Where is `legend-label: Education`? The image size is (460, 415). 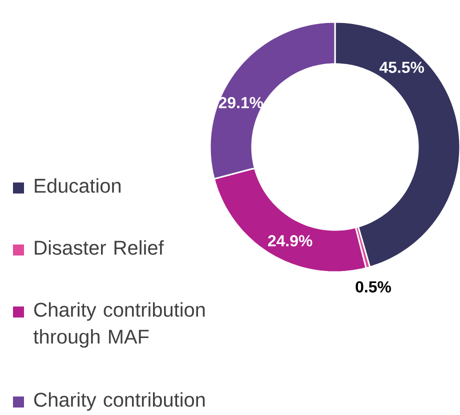
legend-label: Education is located at coordinates (77, 185).